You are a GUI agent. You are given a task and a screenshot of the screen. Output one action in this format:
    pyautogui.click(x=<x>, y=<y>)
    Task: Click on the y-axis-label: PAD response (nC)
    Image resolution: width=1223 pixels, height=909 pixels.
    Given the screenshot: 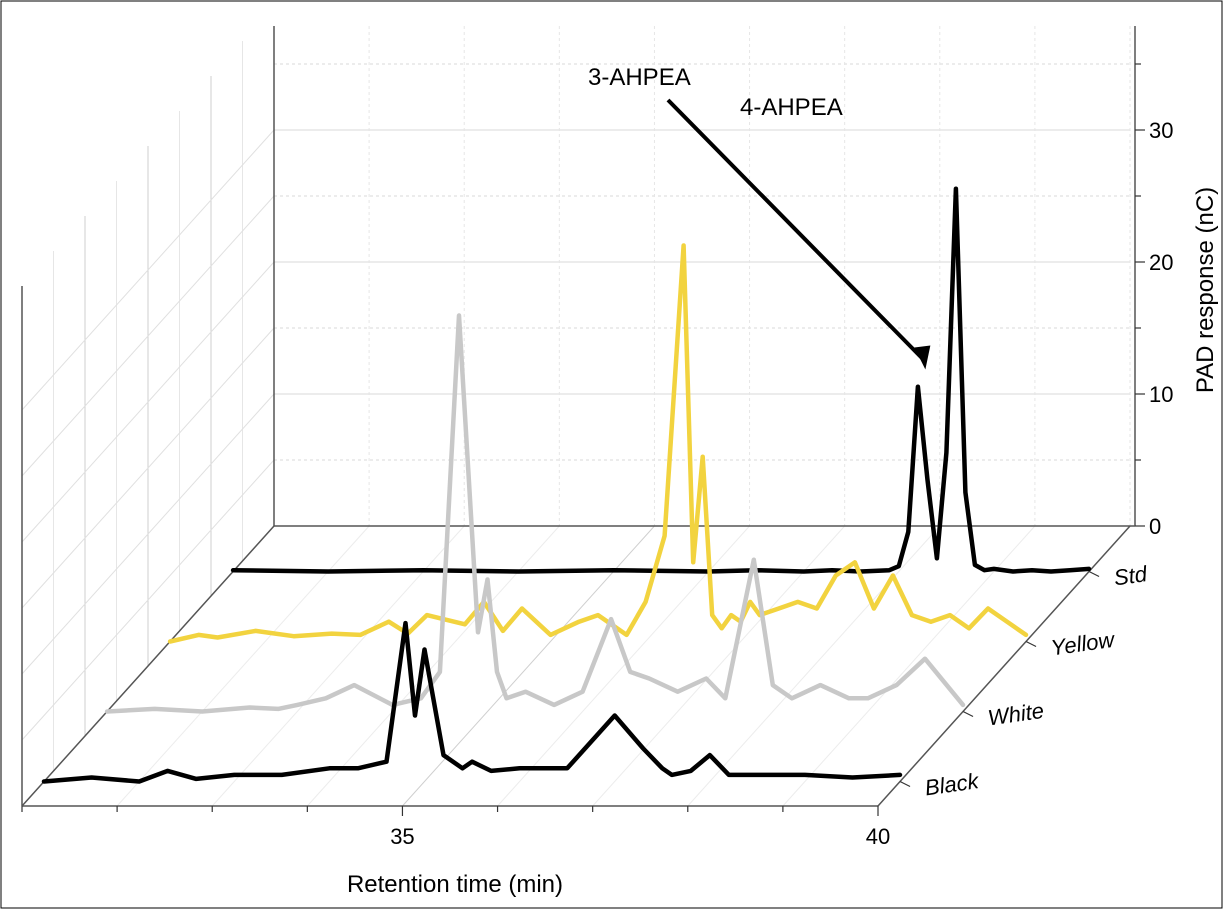 What is the action you would take?
    pyautogui.click(x=1205, y=290)
    